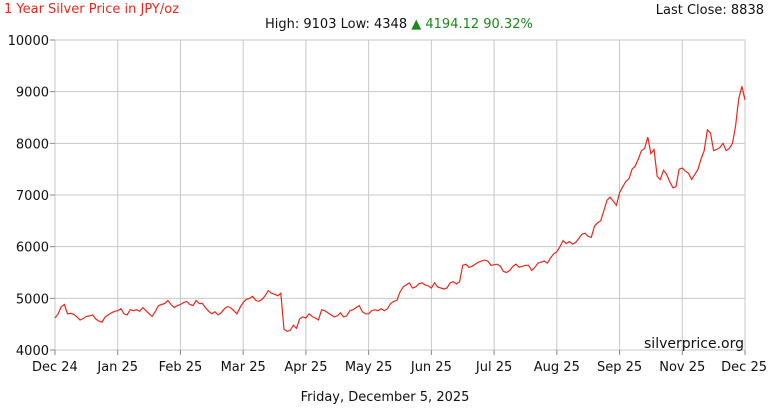  I want to click on footer-date: Friday, December 5, 2025, so click(385, 397).